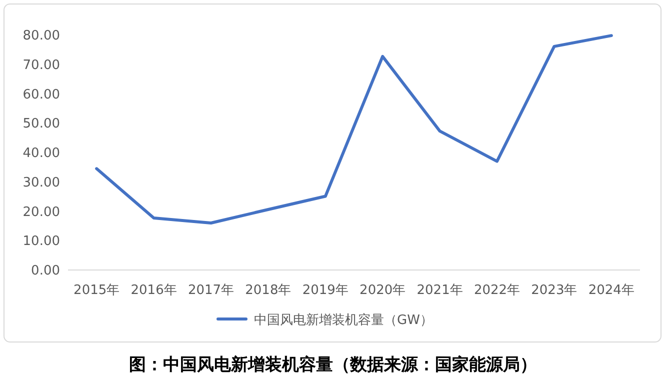 The width and height of the screenshot is (666, 384). I want to click on y-tick-label: 40.00, so click(41, 153).